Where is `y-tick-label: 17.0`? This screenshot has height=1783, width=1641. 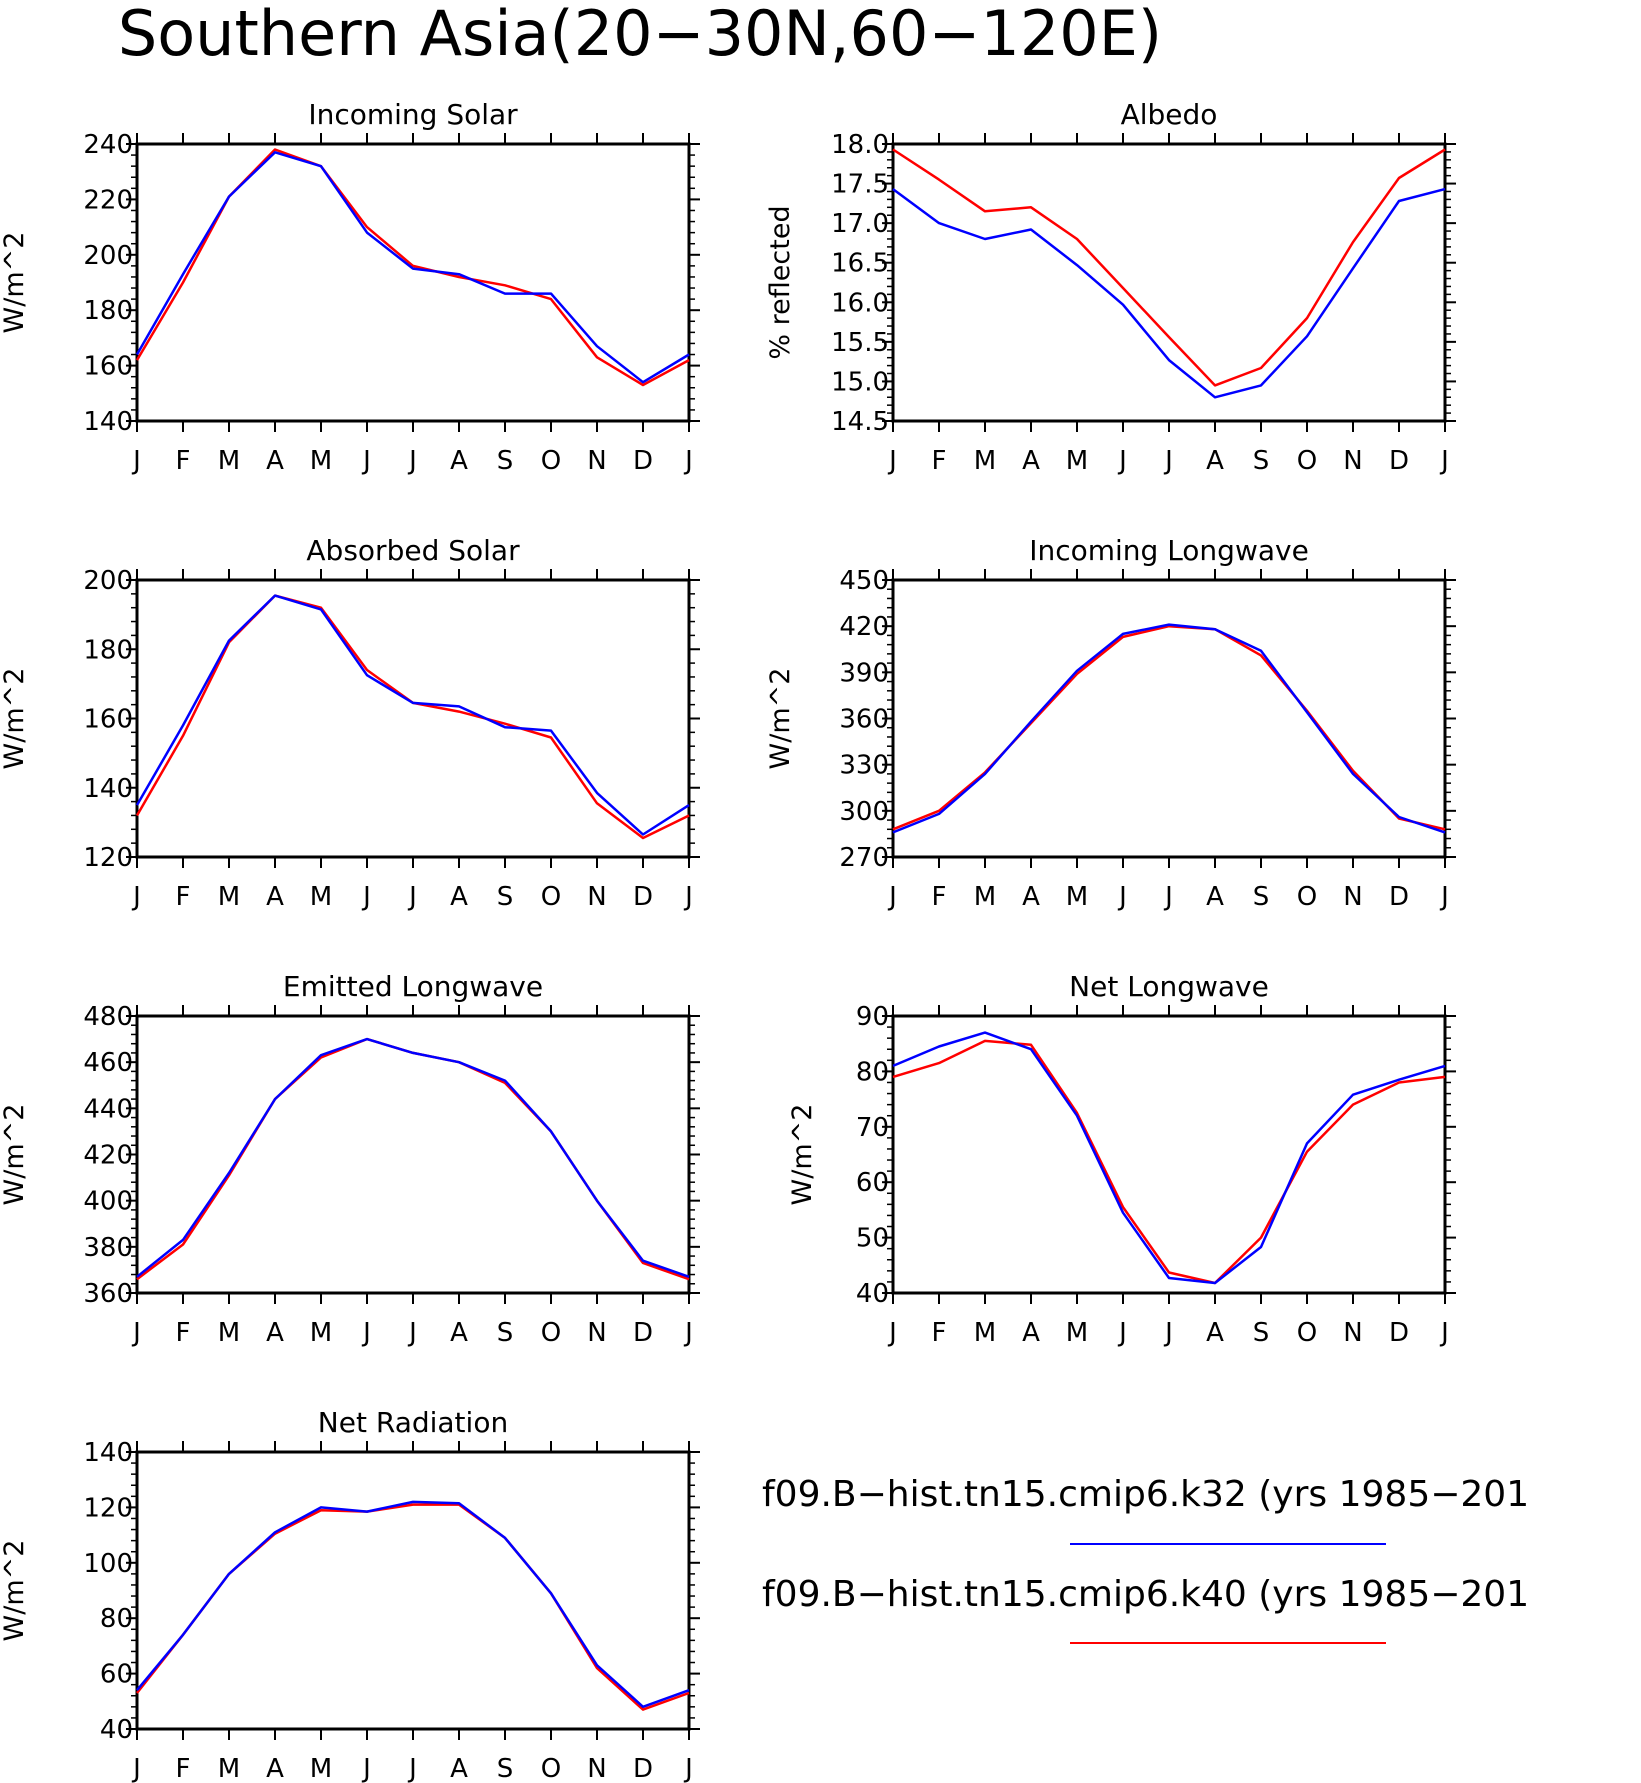 y-tick-label: 17.0 is located at coordinates (860, 224).